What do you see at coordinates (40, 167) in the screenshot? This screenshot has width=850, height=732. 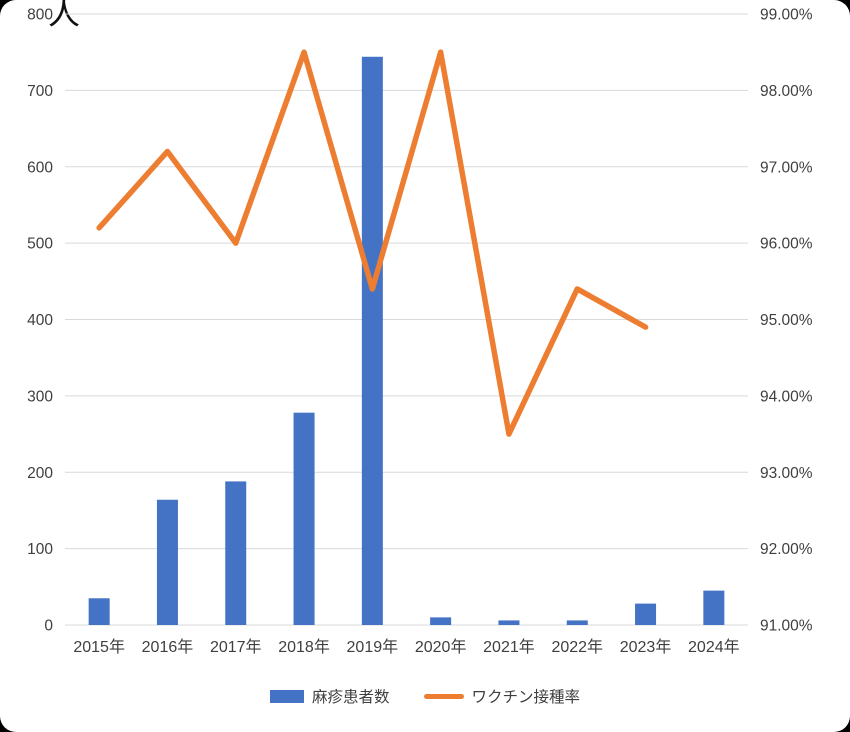 I see `left-axis-tick-label: 600` at bounding box center [40, 167].